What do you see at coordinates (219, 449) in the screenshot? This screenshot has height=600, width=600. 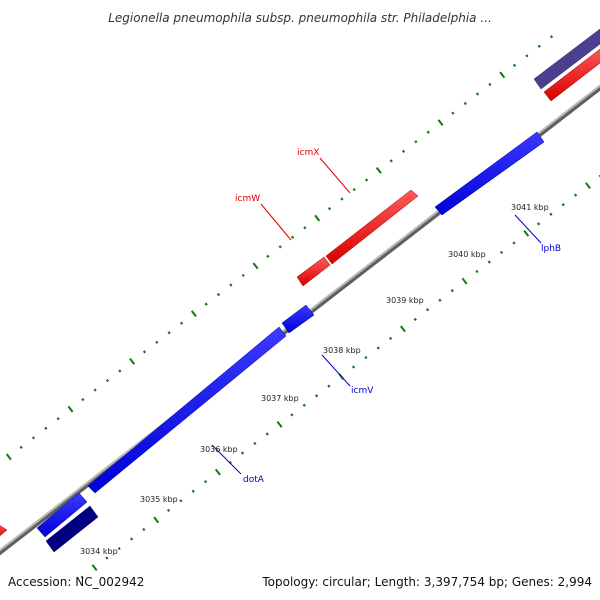 I see `tick-label-3036: 3036 kbp` at bounding box center [219, 449].